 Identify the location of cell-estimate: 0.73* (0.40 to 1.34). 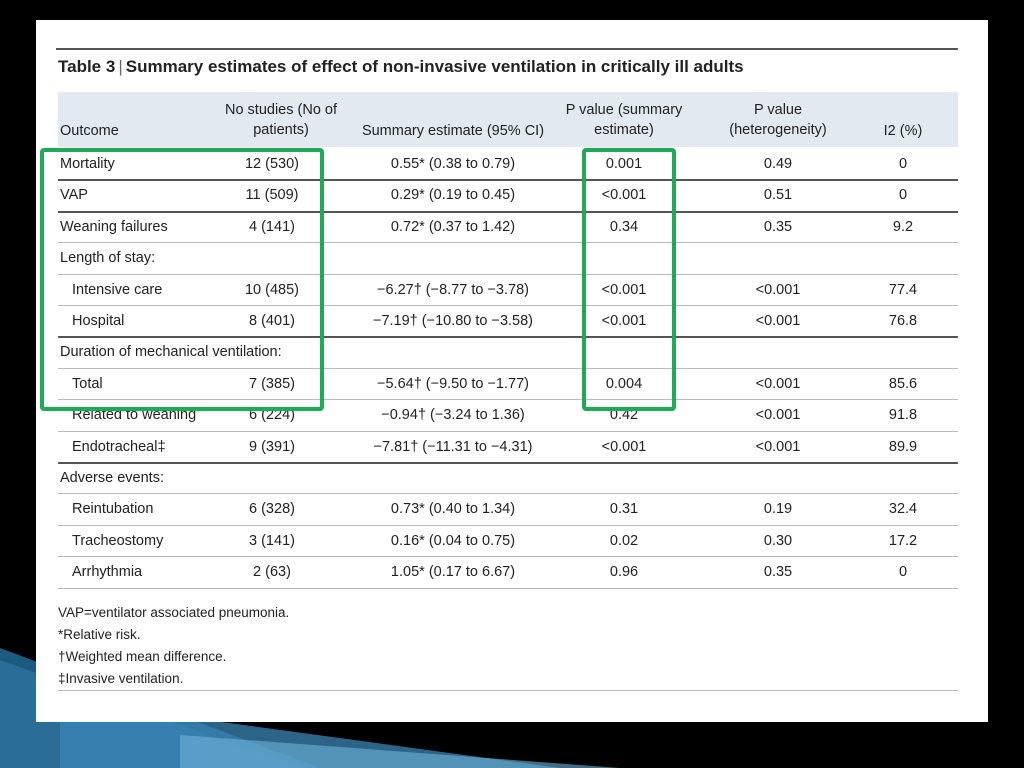
(453, 509).